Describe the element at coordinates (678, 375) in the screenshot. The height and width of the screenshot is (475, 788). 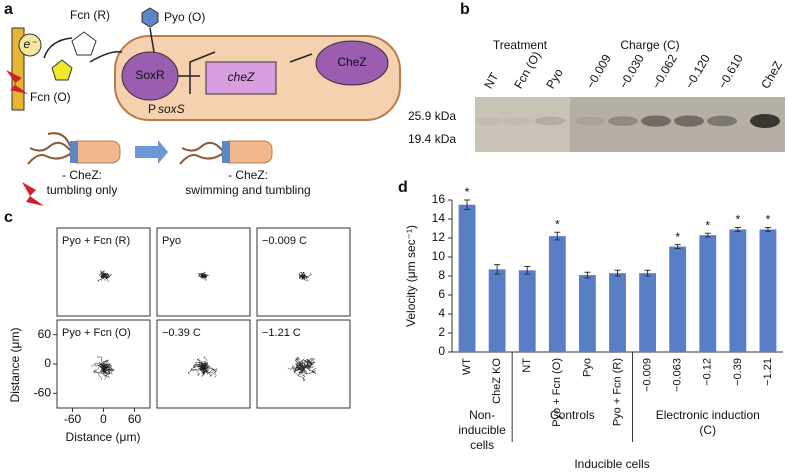
I see `x-tick-label: −0.063` at that location.